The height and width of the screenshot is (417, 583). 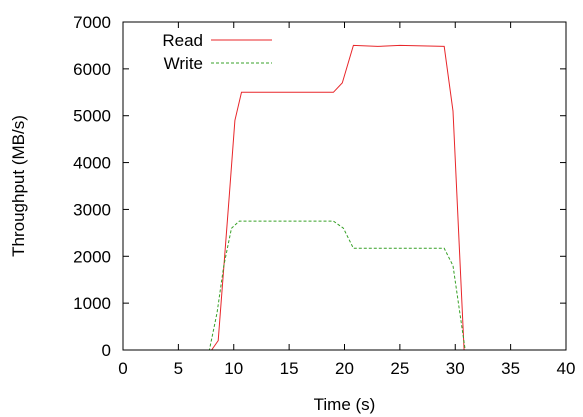 What do you see at coordinates (92, 69) in the screenshot?
I see `y-tick-label: 6000` at bounding box center [92, 69].